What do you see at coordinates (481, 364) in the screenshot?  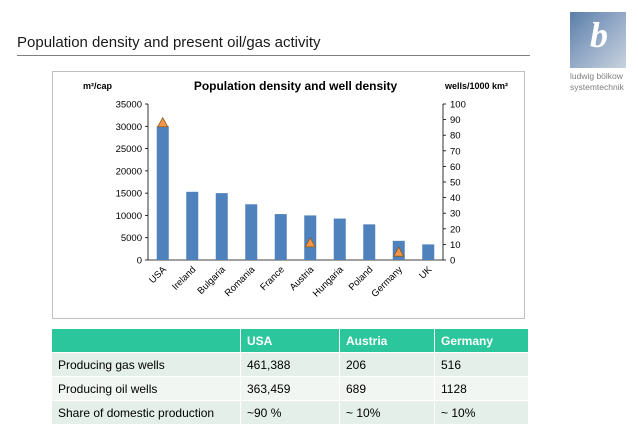 I see `table-cell: 516` at bounding box center [481, 364].